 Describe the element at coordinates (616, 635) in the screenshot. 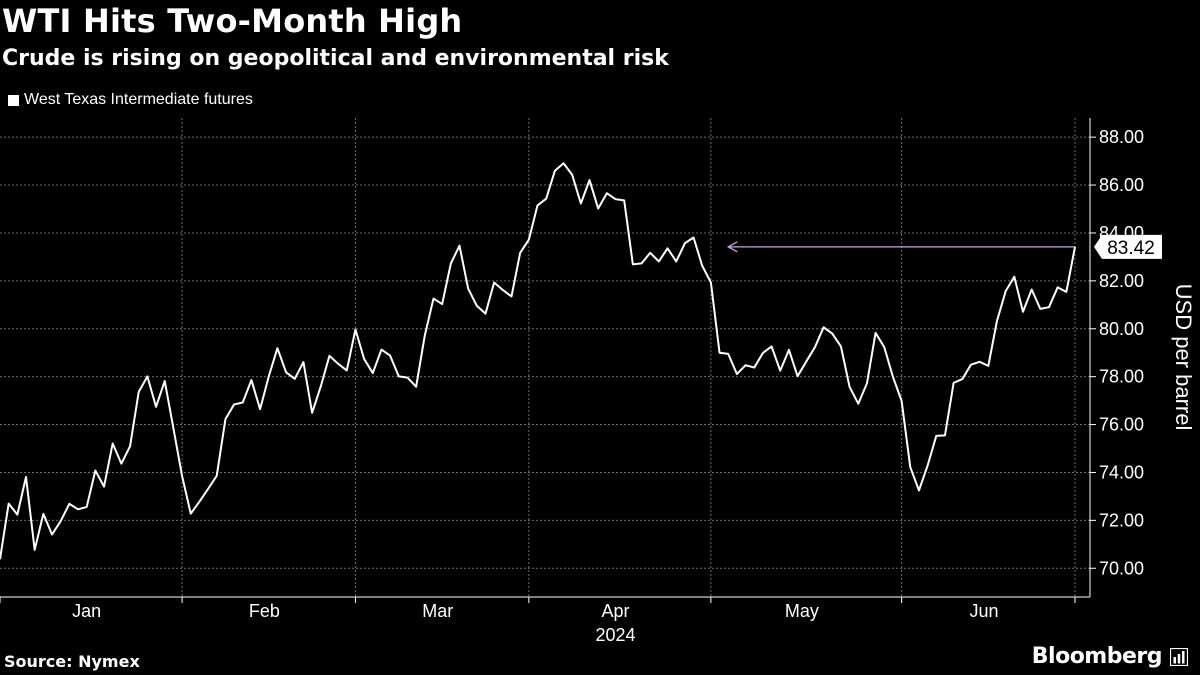

I see `x-year-label: 2024` at that location.